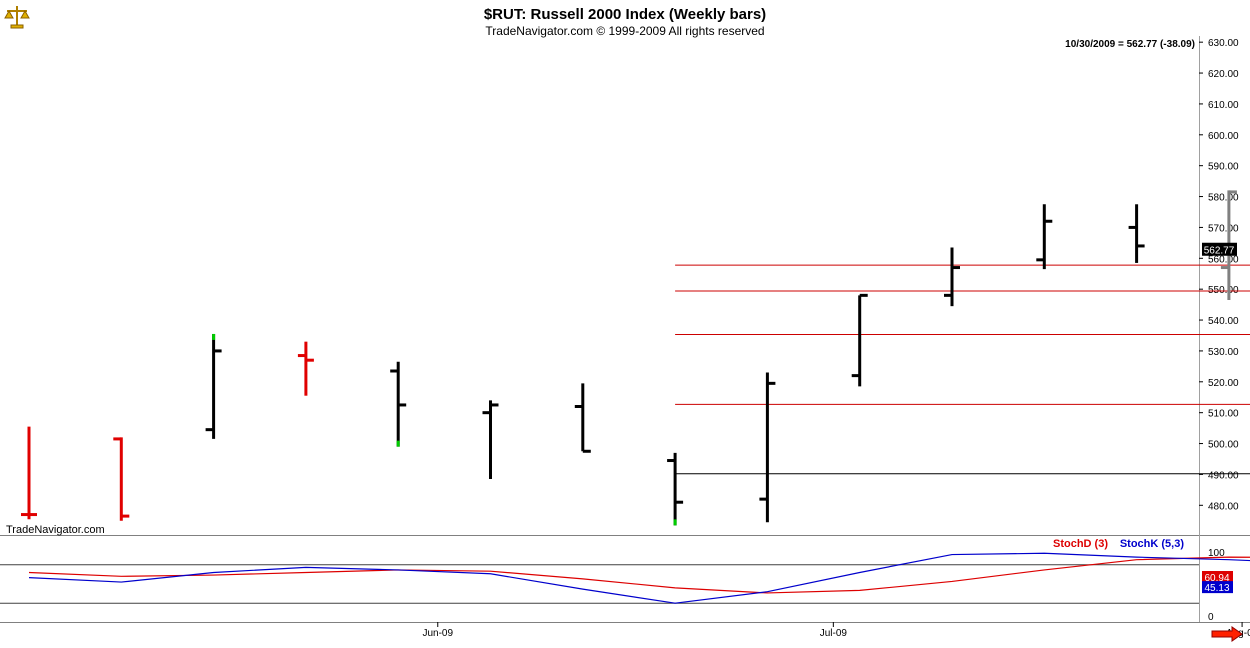 The height and width of the screenshot is (648, 1250). What do you see at coordinates (1223, 445) in the screenshot?
I see `y-tick-label: 500.00` at bounding box center [1223, 445].